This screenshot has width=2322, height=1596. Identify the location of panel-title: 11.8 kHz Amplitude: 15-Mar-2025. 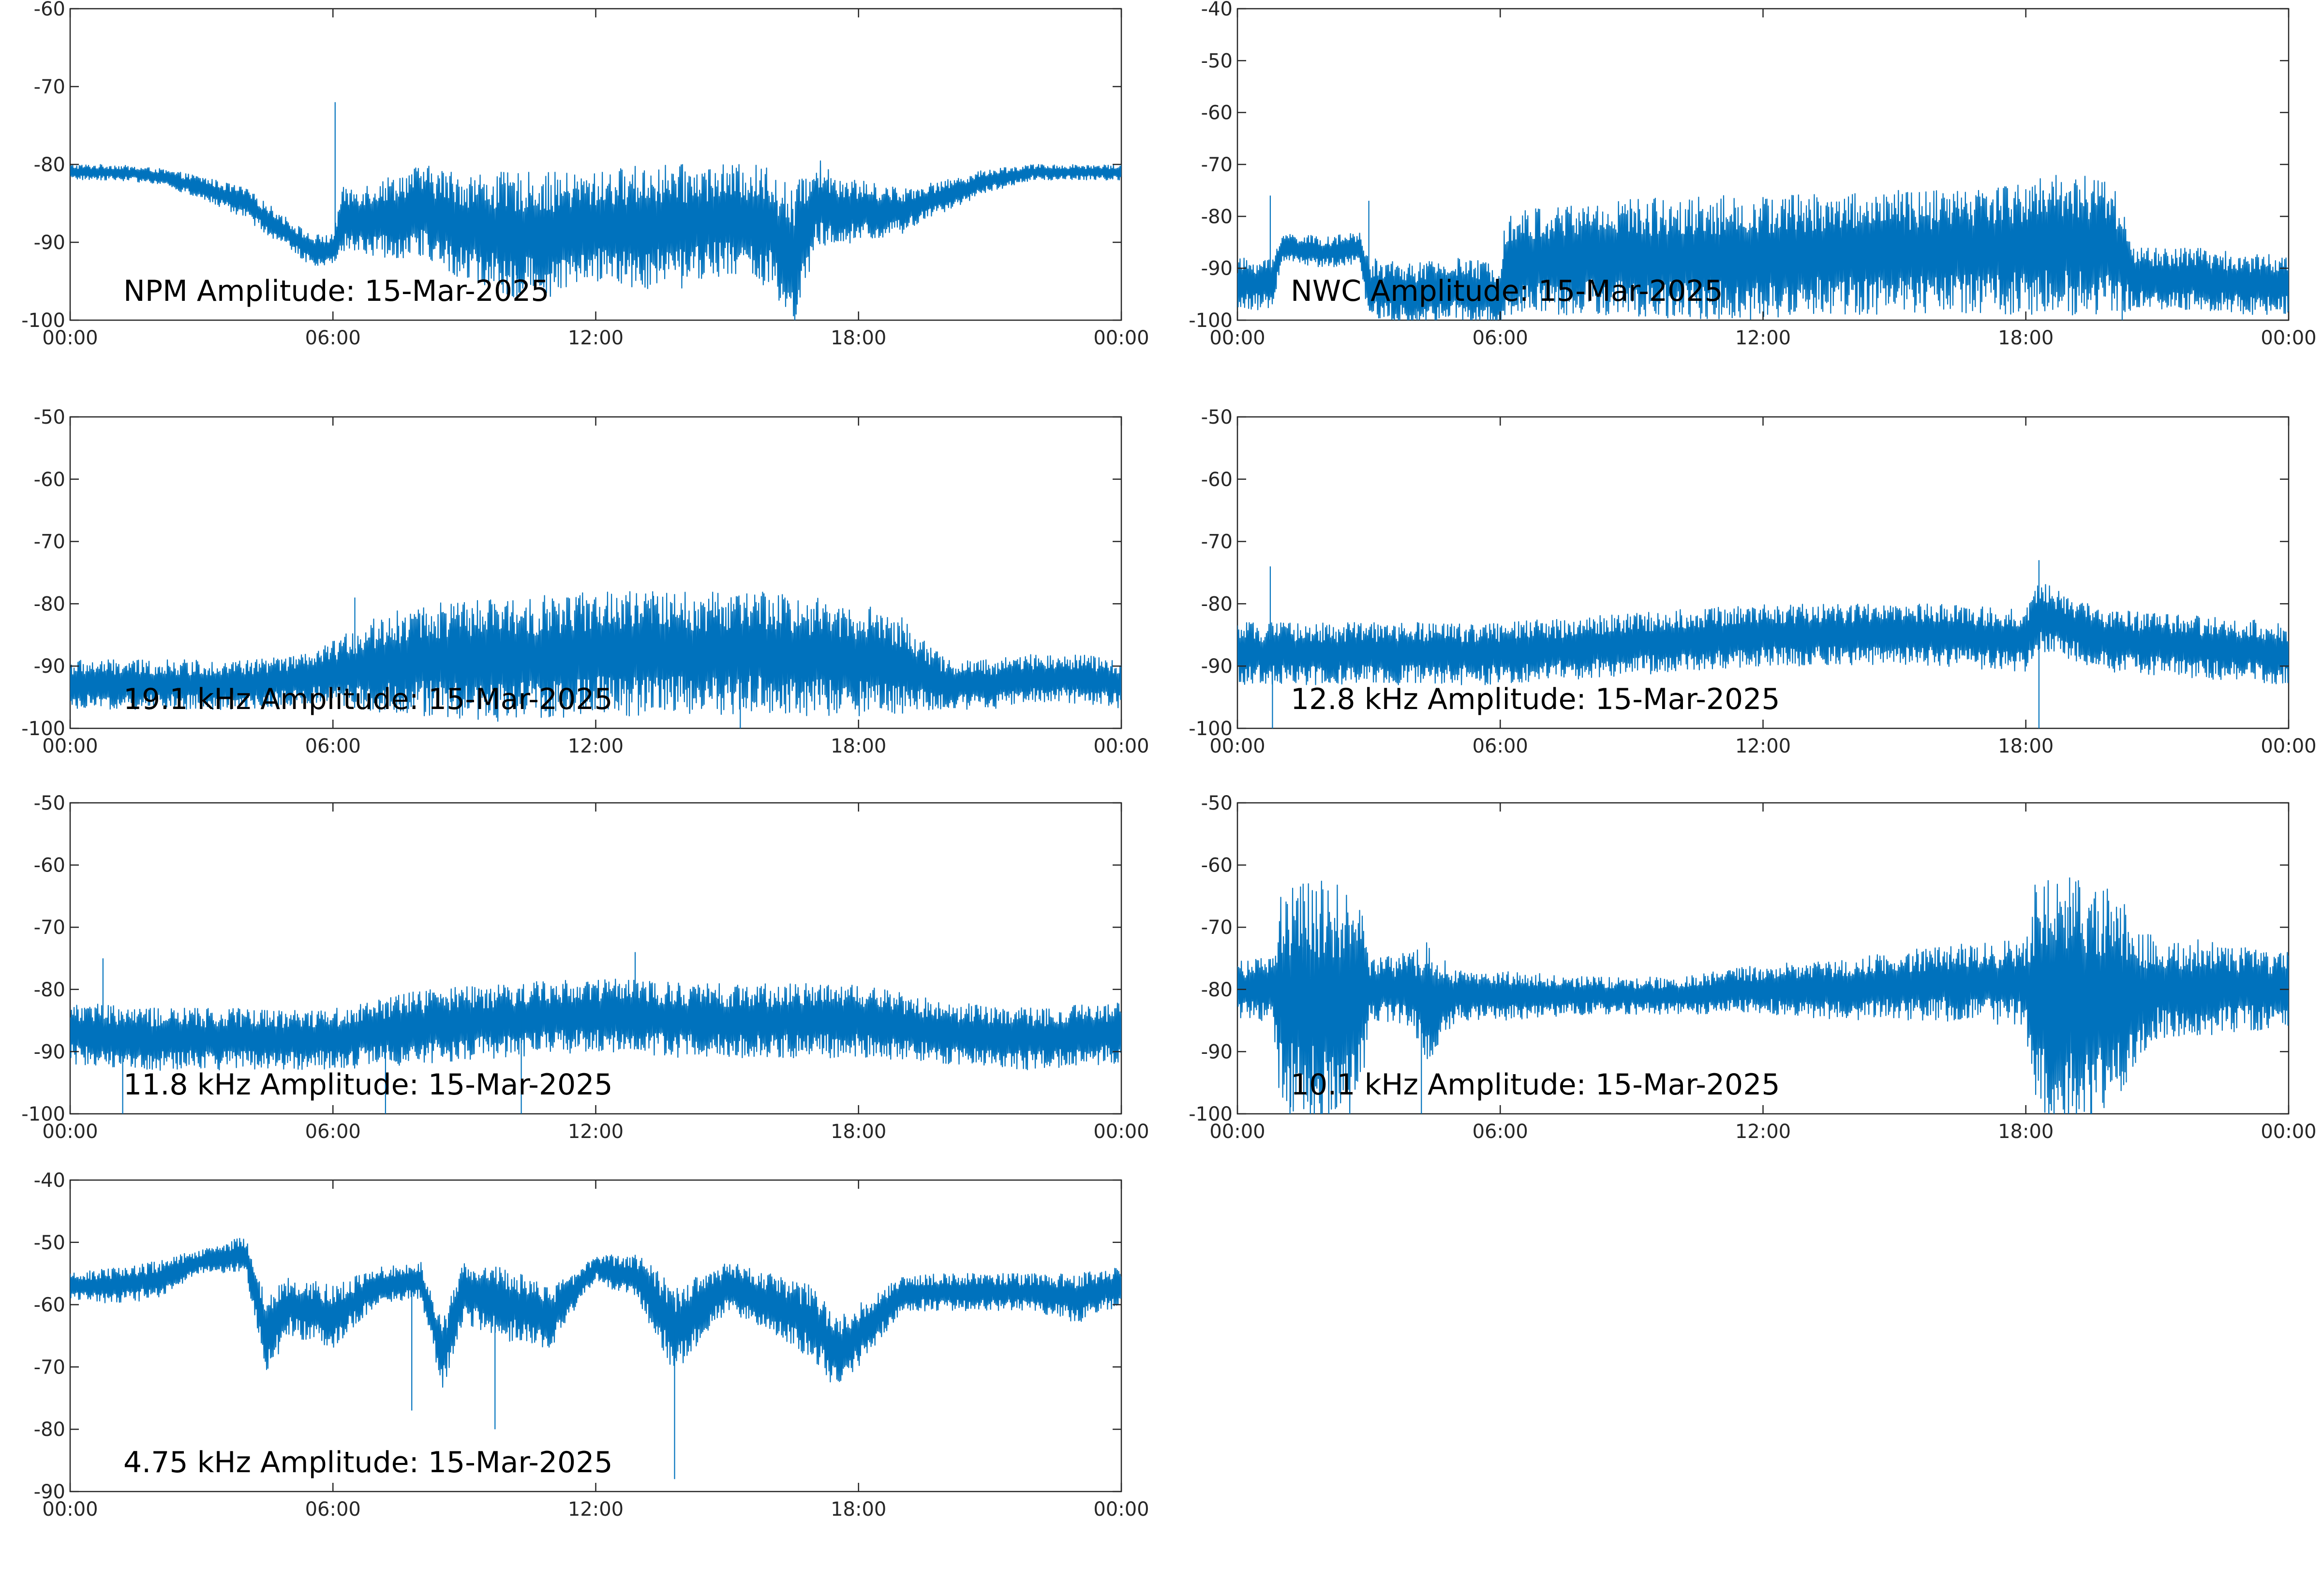
(368, 1085).